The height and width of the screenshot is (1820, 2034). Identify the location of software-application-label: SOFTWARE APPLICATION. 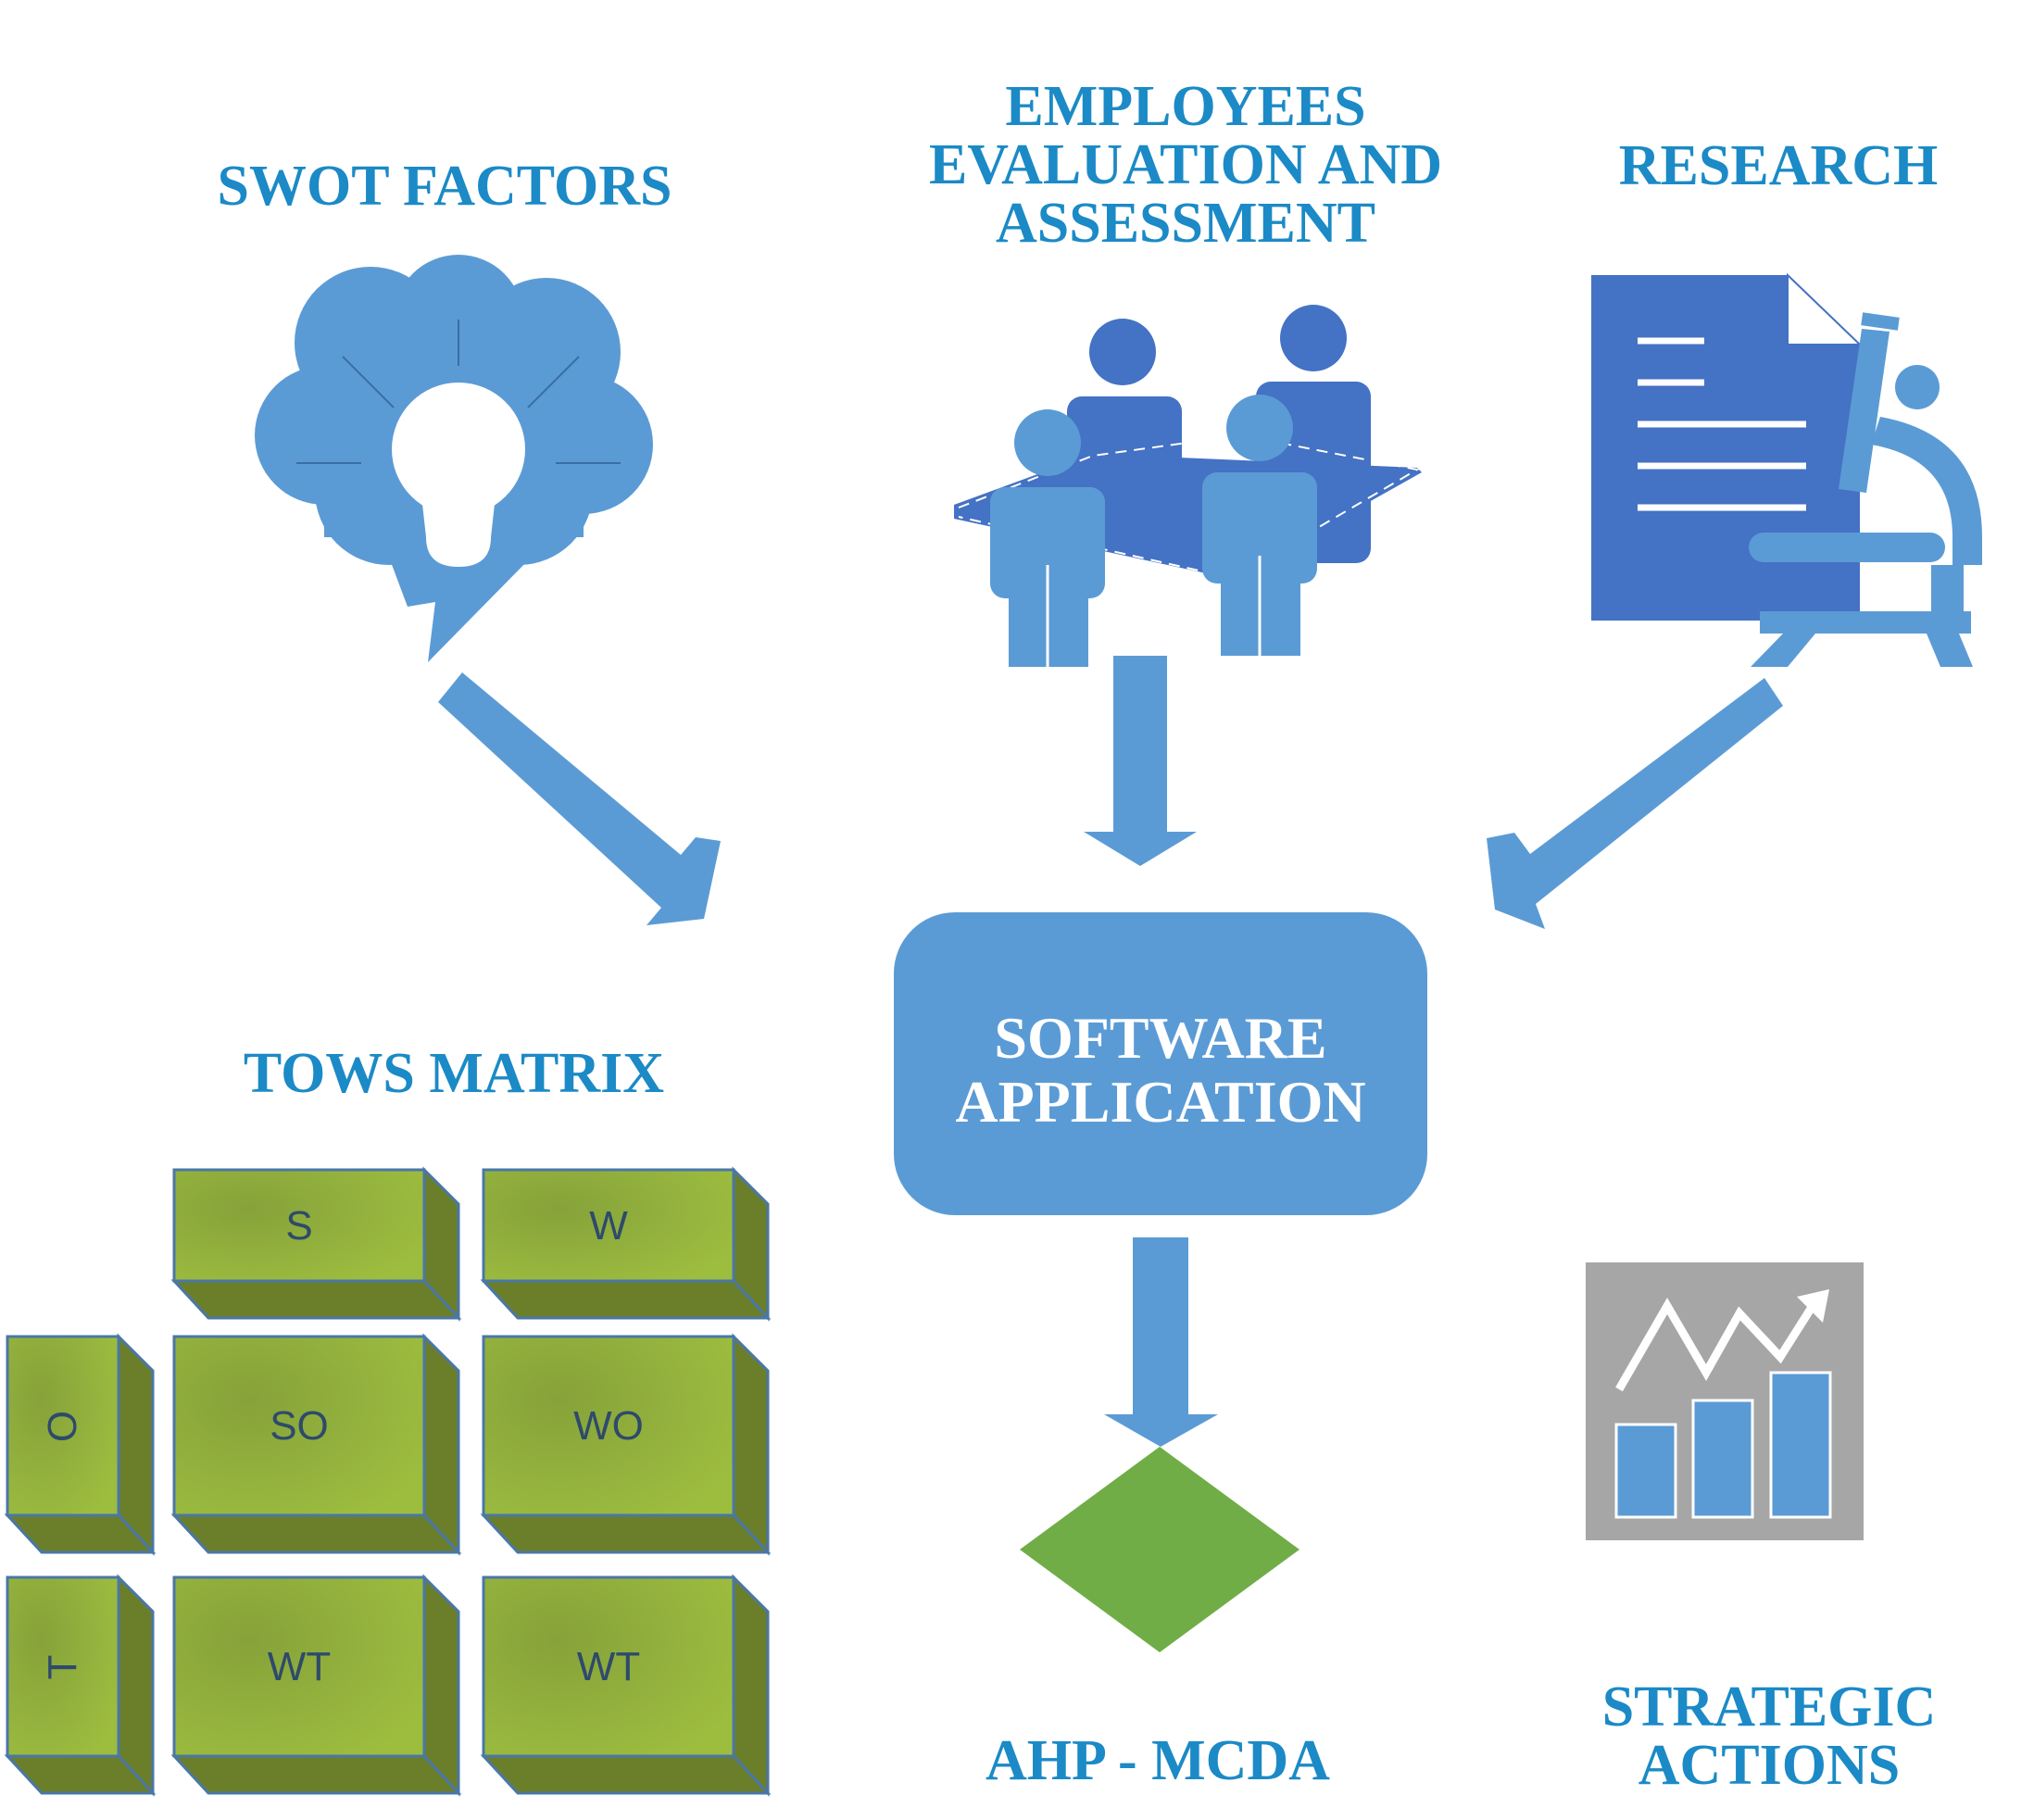
(1160, 1070).